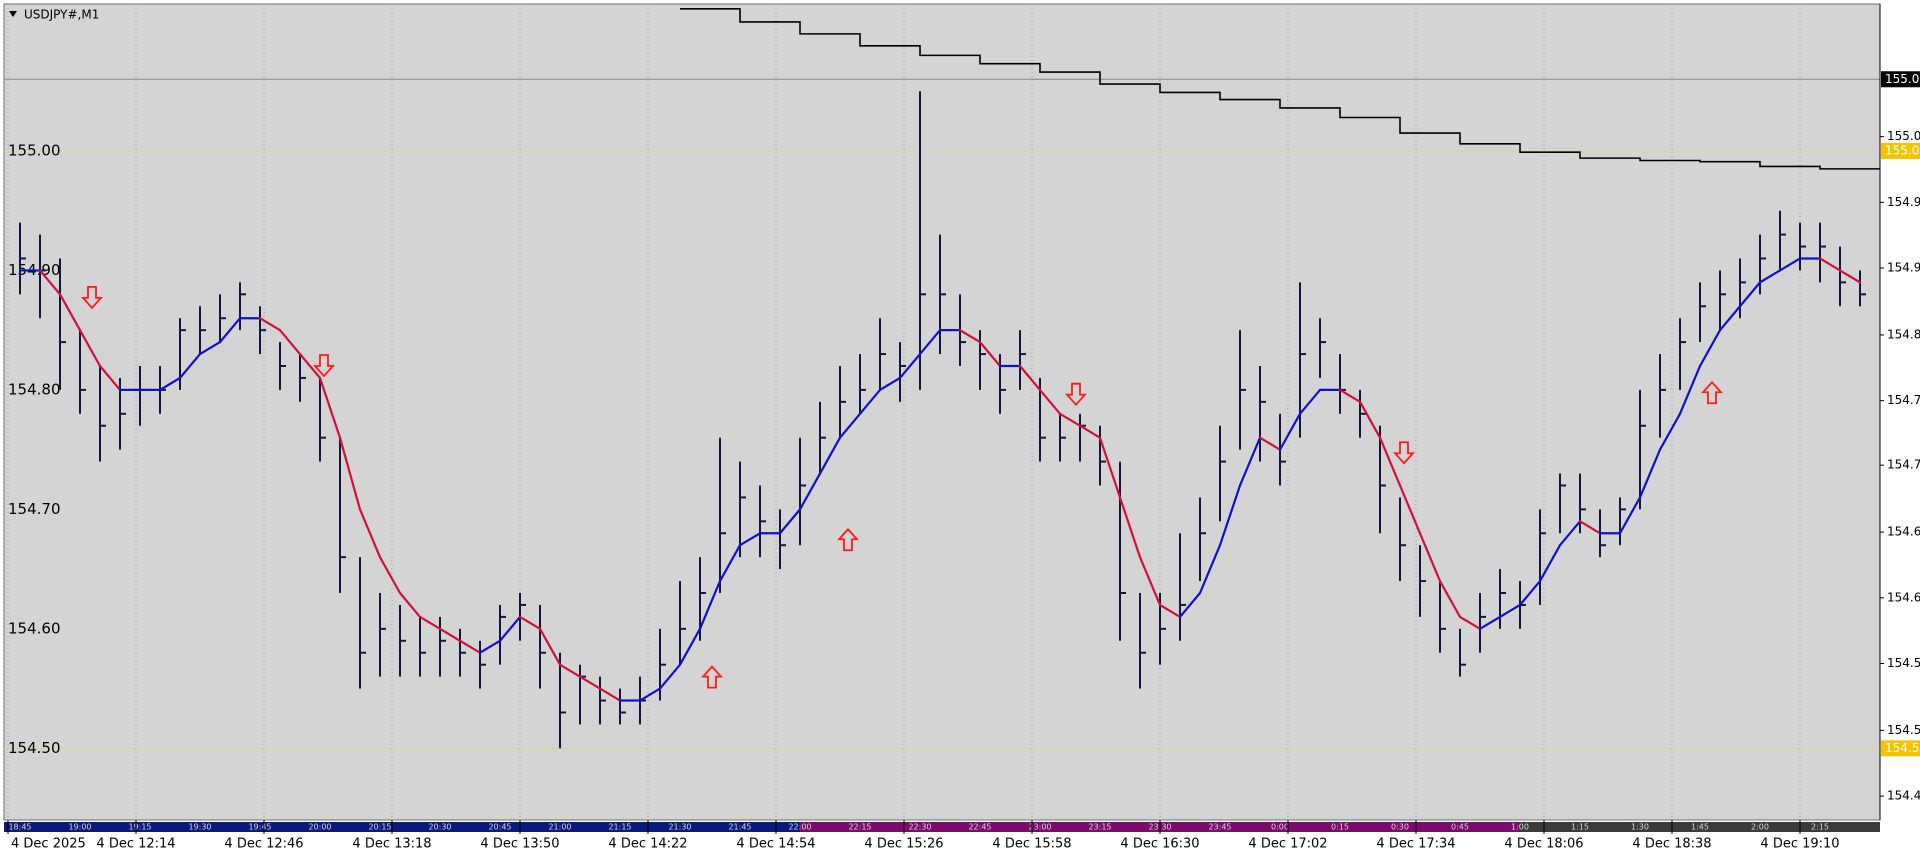 The image size is (1920, 852). I want to click on session-label: 20:00, so click(319, 827).